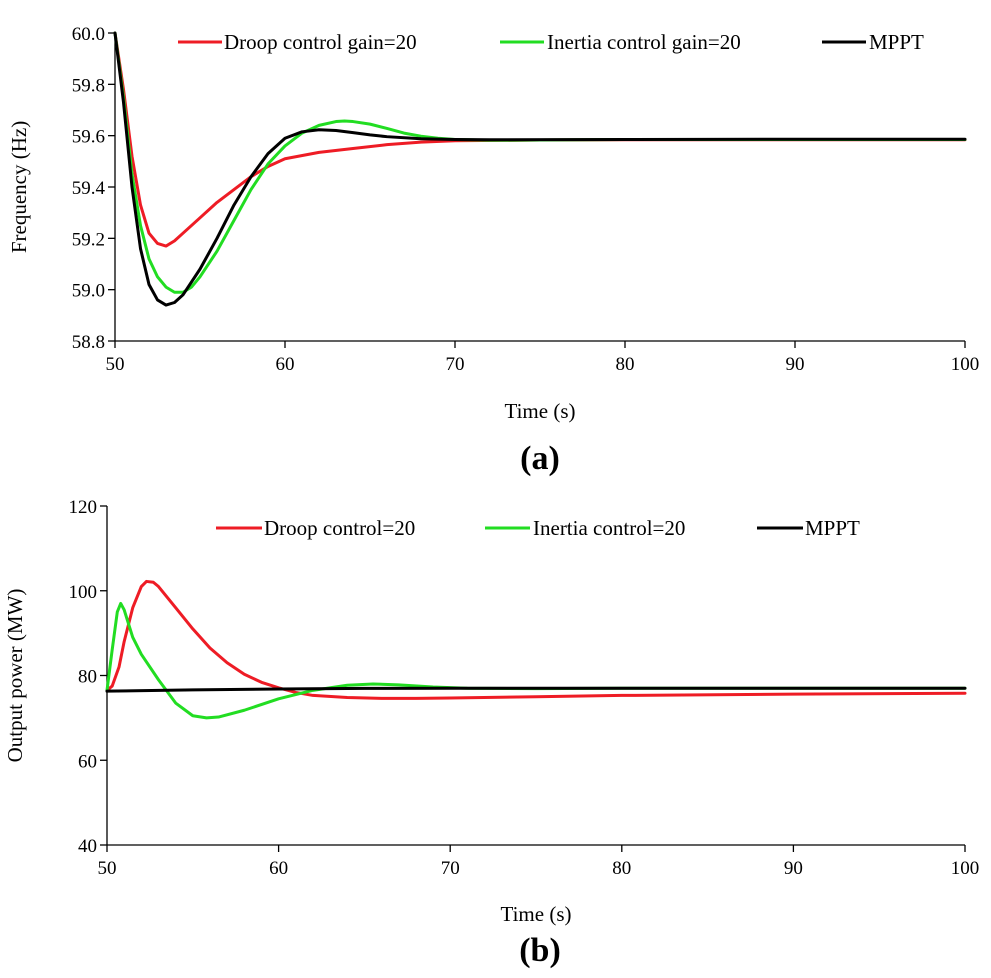  What do you see at coordinates (540, 950) in the screenshot?
I see `panel-label-b: (b)` at bounding box center [540, 950].